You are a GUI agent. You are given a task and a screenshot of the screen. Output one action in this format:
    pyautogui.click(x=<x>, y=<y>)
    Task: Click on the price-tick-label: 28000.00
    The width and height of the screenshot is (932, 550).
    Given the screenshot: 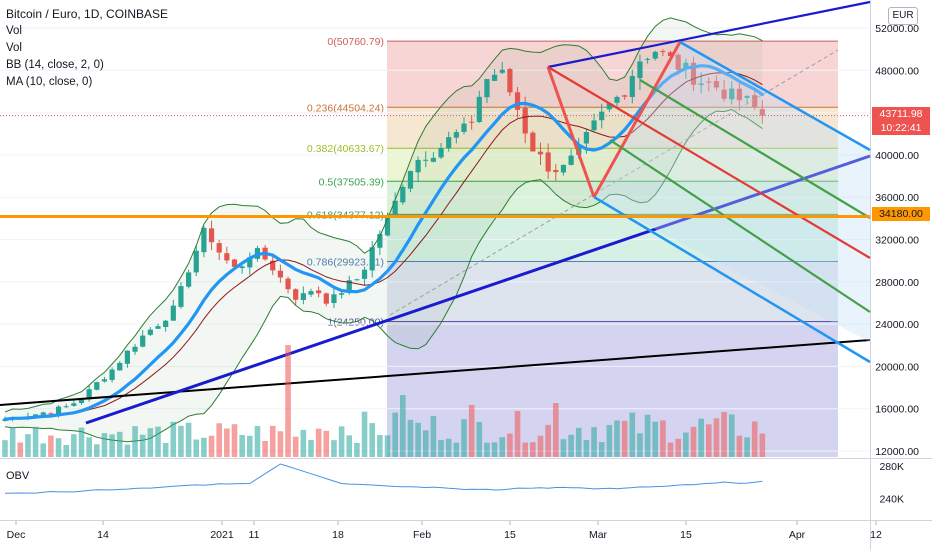 What is the action you would take?
    pyautogui.click(x=897, y=283)
    